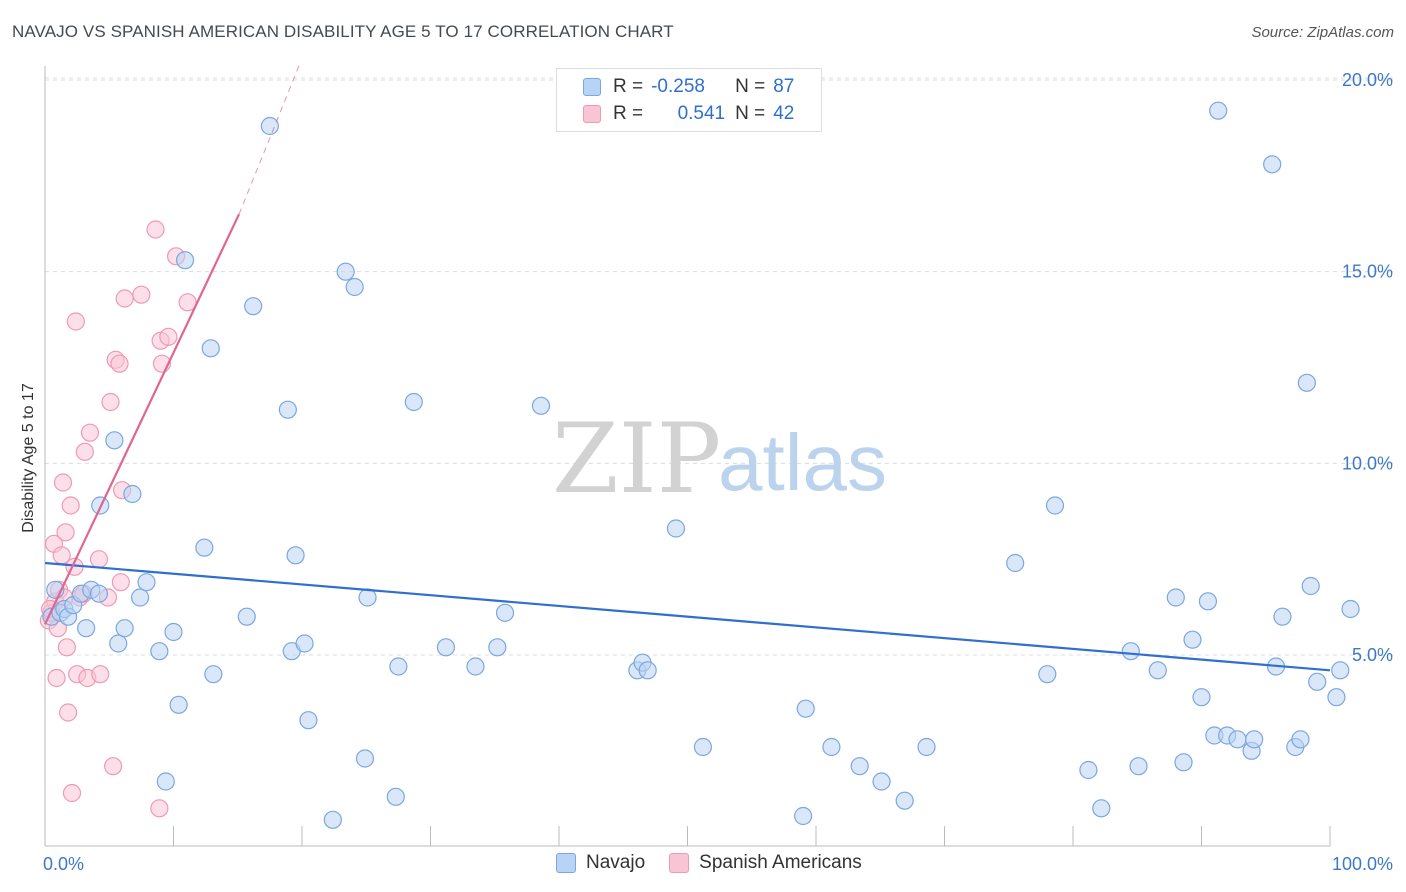 Image resolution: width=1406 pixels, height=892 pixels. I want to click on spanish-legend-label: Spanish Americans, so click(780, 862).